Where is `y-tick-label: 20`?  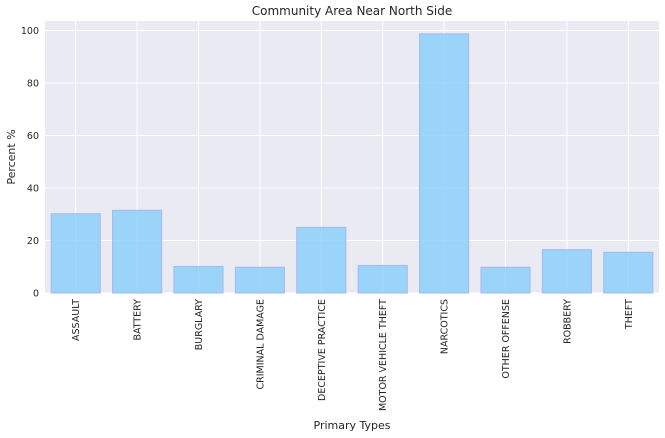
y-tick-label: 20 is located at coordinates (33, 241).